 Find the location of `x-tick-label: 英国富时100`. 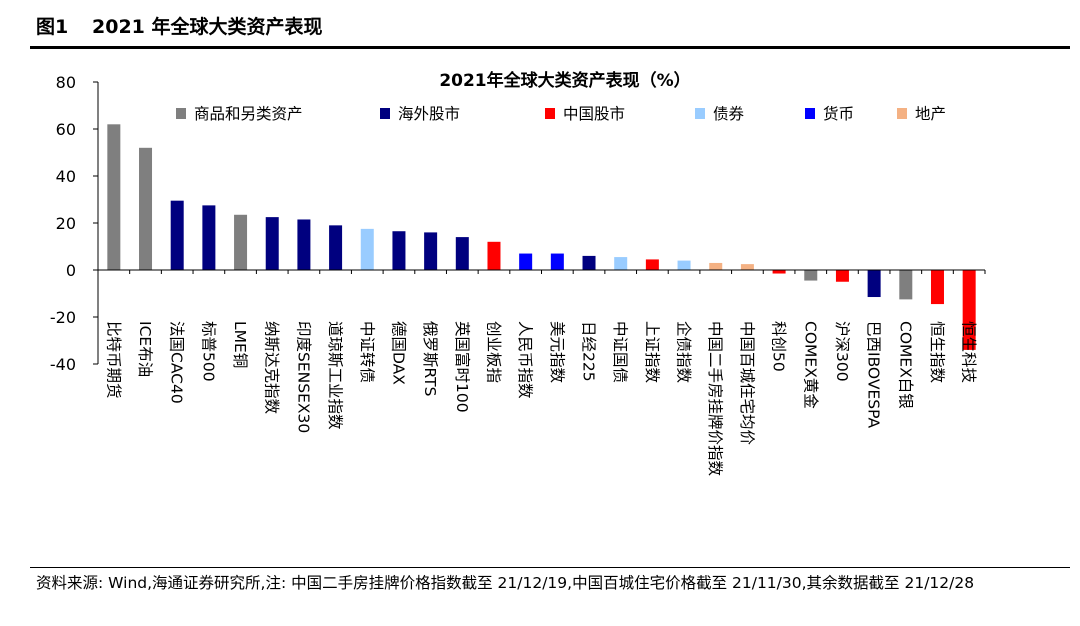

x-tick-label: 英国富时100 is located at coordinates (462, 367).